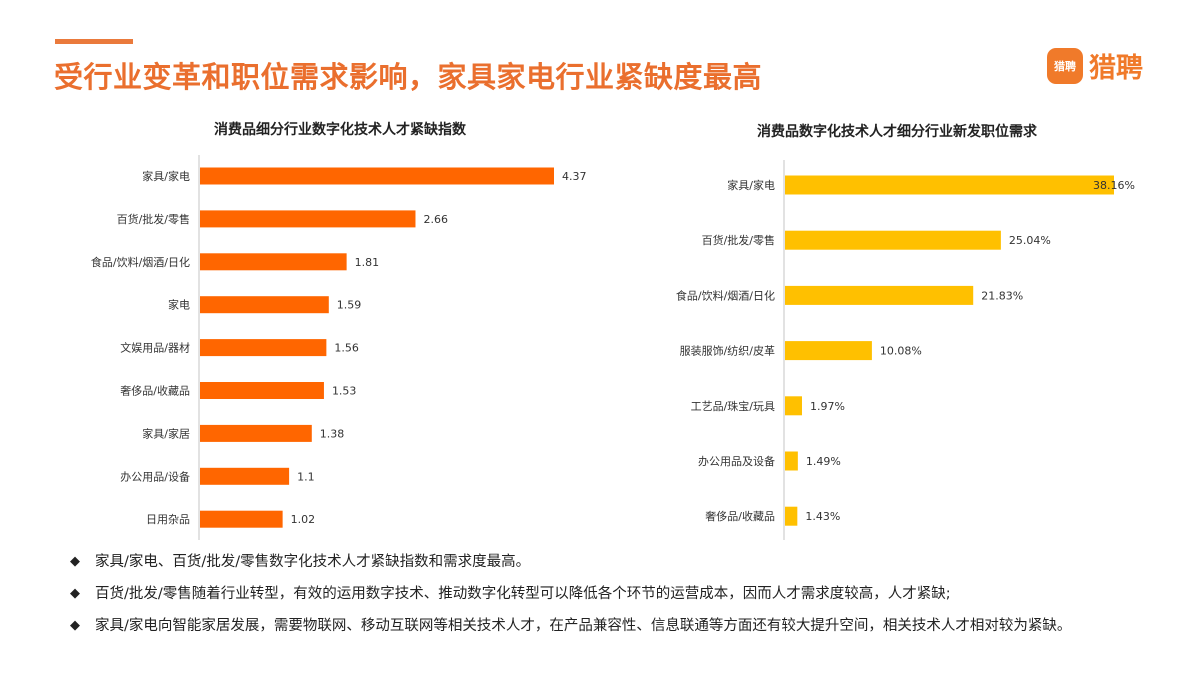 This screenshot has height=675, width=1200. I want to click on data-label: 2.66, so click(435, 219).